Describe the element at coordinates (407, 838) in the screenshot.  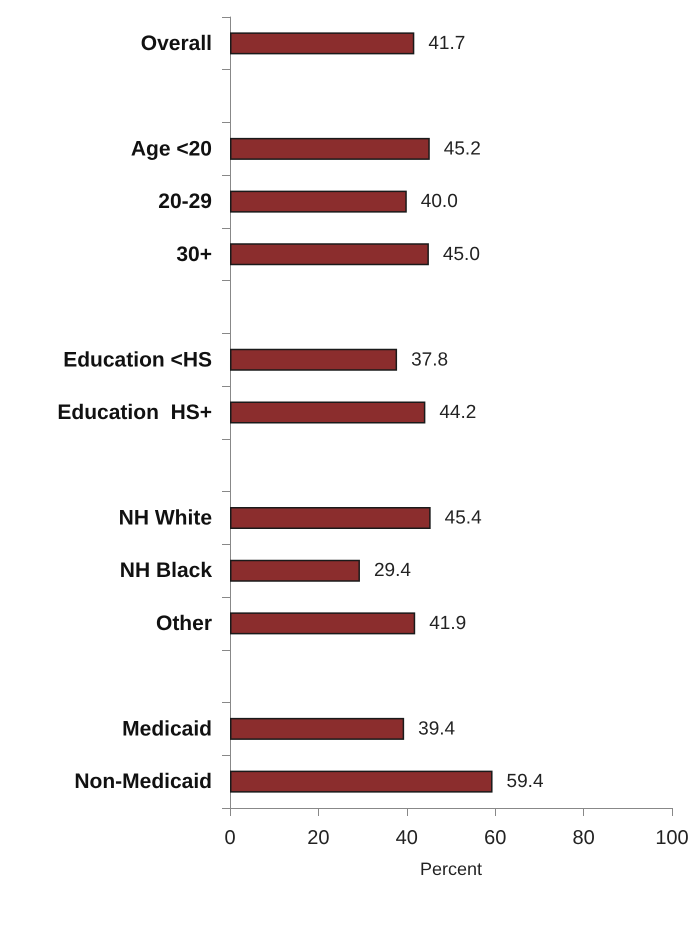
I see `x-tick-label: 40` at that location.